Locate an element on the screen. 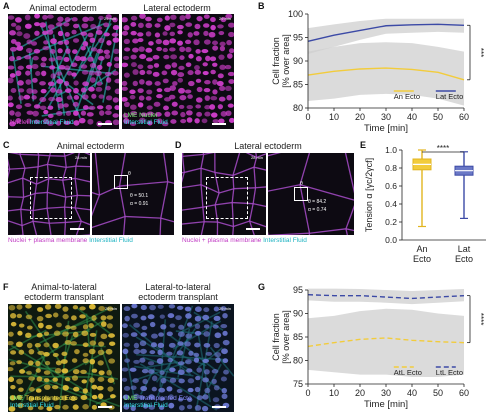  caption-f-left-fluid: Interstitial Fluid is located at coordinates (44, 405).